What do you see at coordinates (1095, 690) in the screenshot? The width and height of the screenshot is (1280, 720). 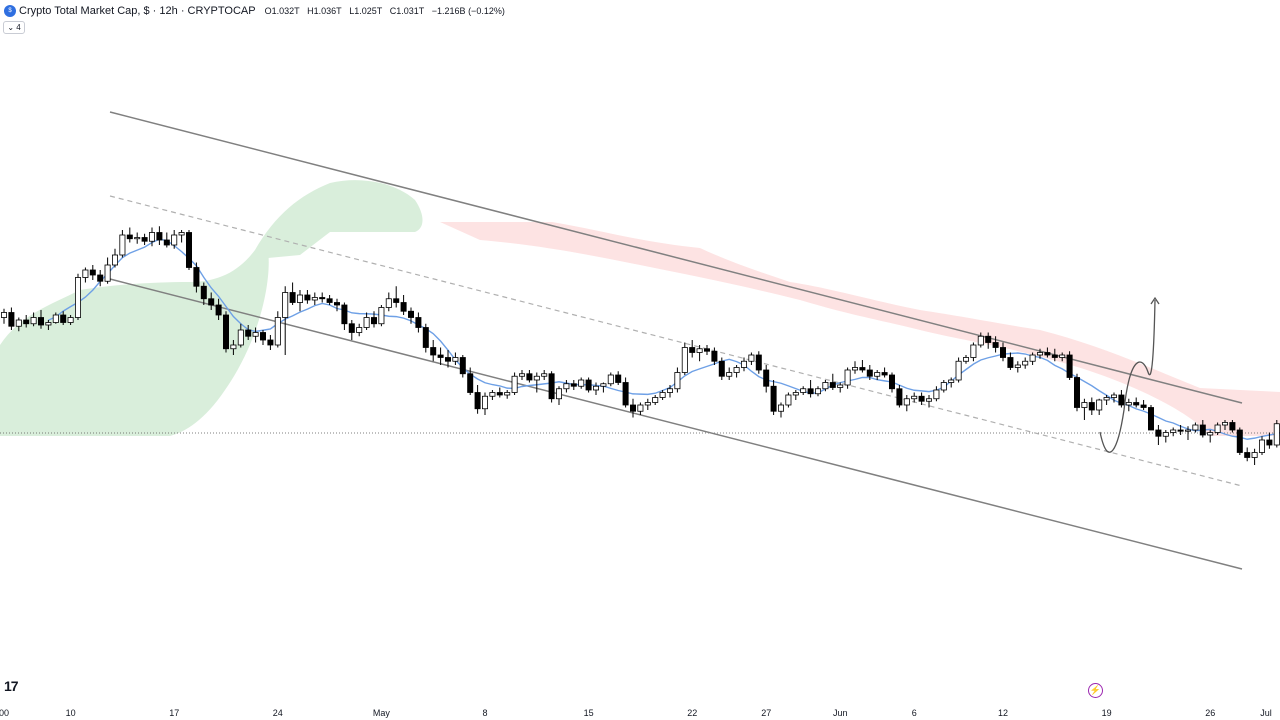 I see `lightning-icon: ⚡` at bounding box center [1095, 690].